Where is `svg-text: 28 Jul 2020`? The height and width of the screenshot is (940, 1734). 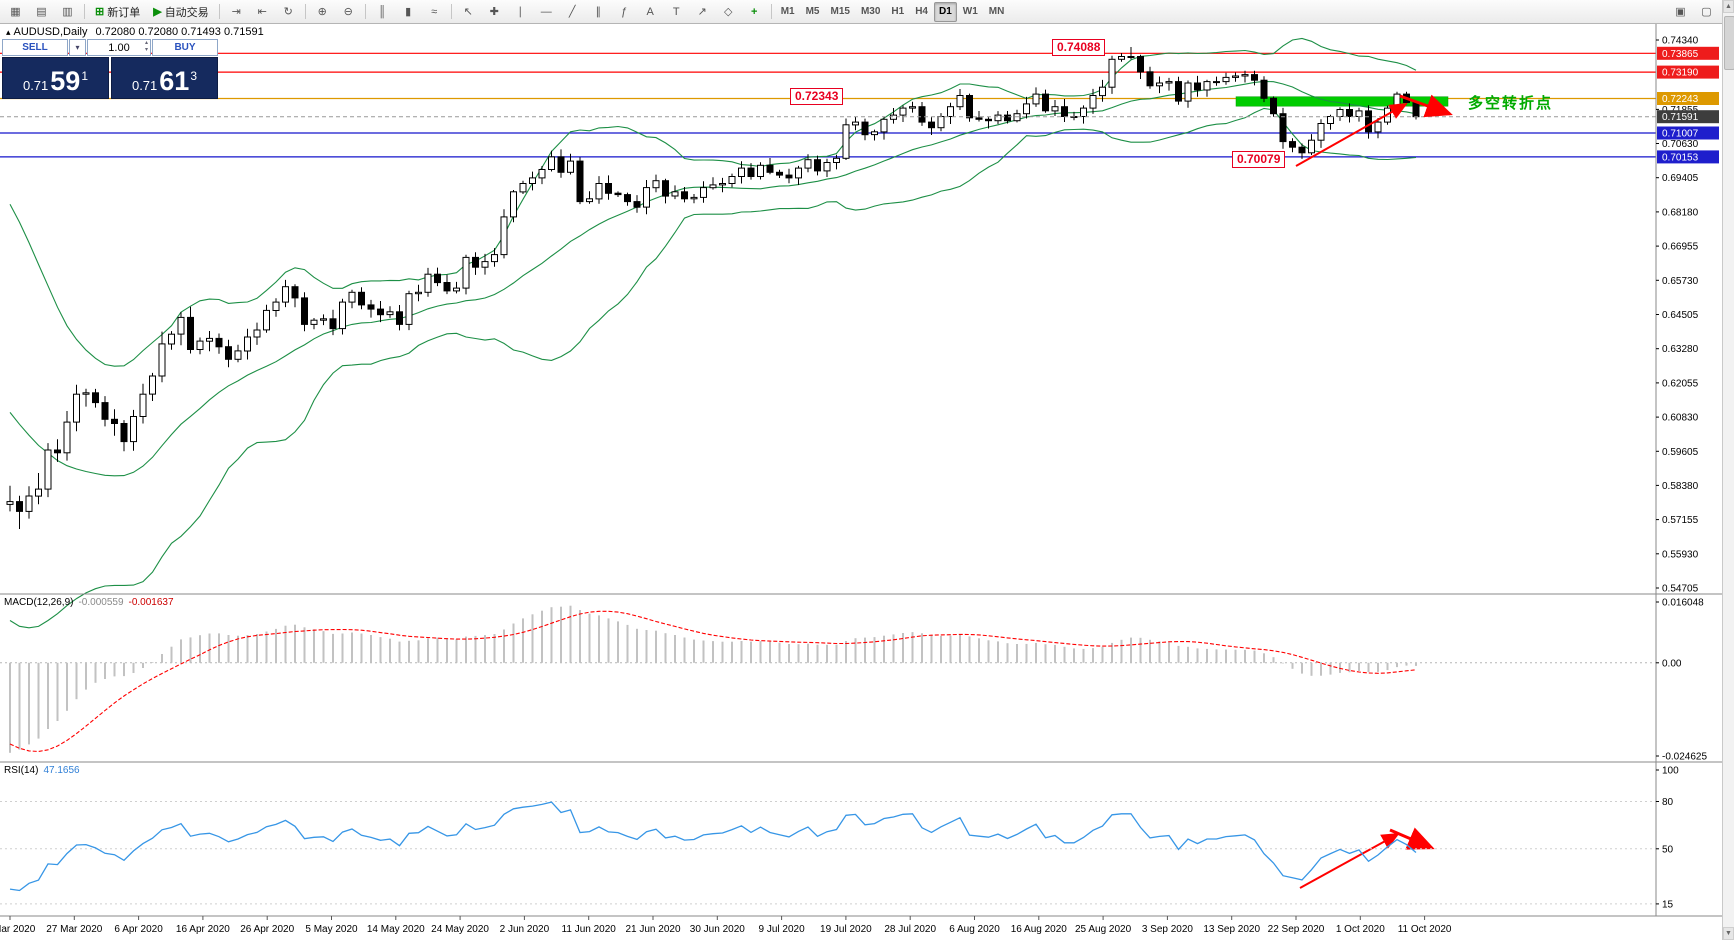 svg-text: 28 Jul 2020 is located at coordinates (910, 929).